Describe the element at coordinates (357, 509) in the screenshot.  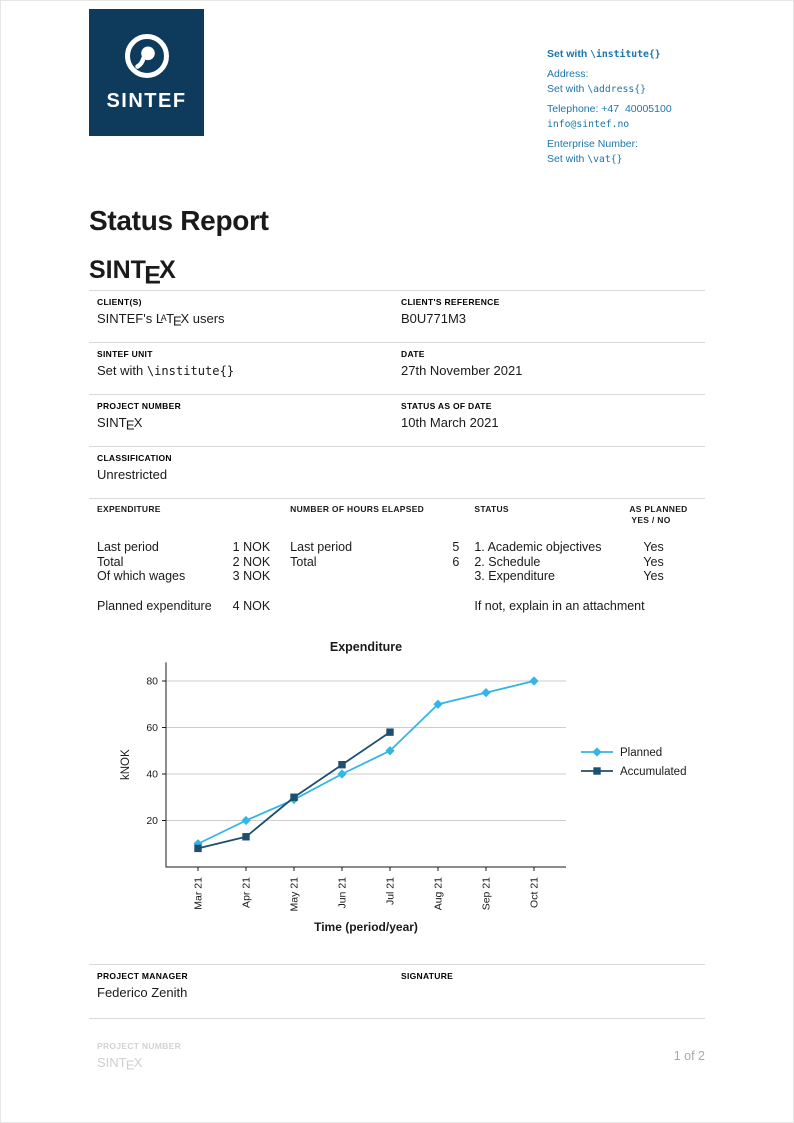
I see `hours-header: NUMBER OF HOURS ELAPSED` at that location.